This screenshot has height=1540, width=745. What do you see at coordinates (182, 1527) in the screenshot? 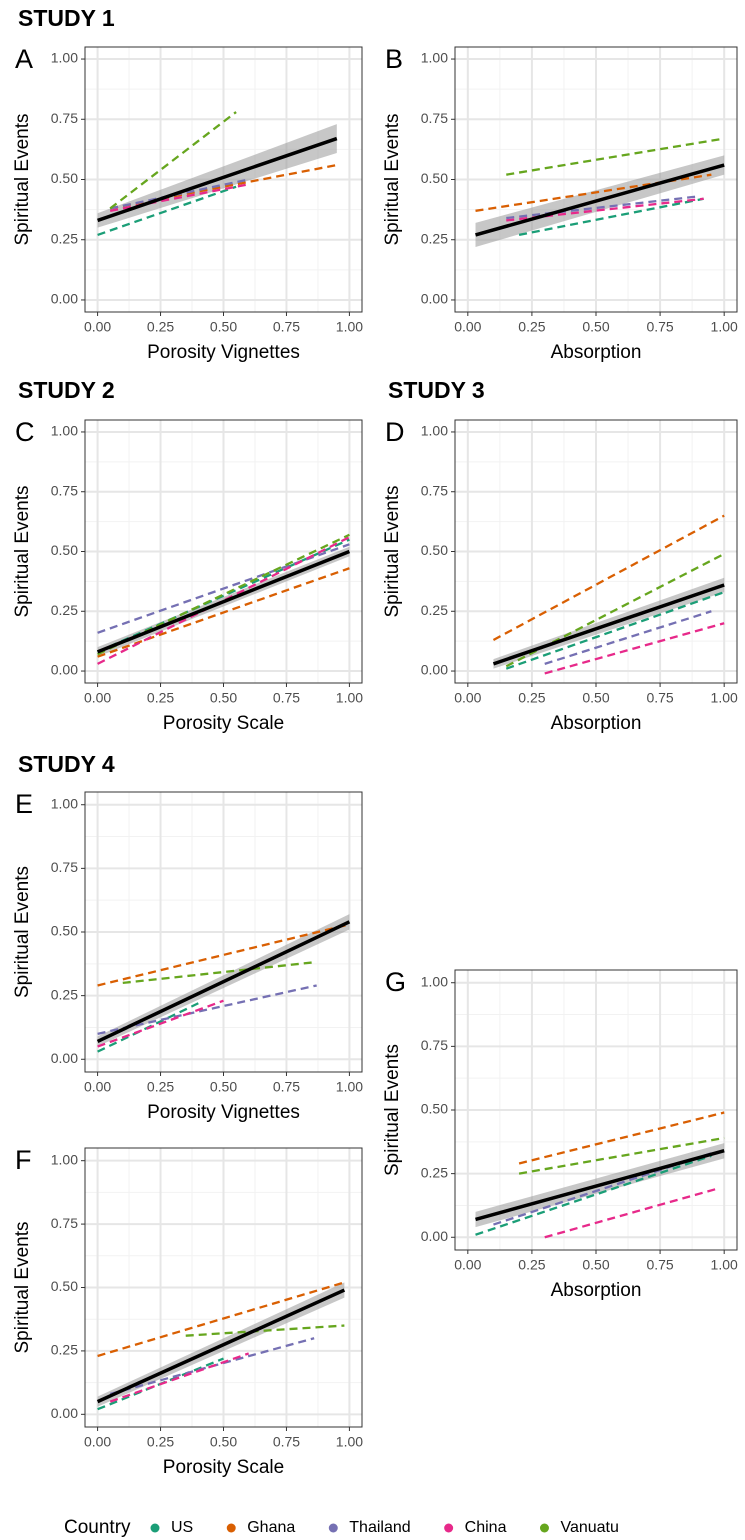
I see `legend-label: US` at bounding box center [182, 1527].